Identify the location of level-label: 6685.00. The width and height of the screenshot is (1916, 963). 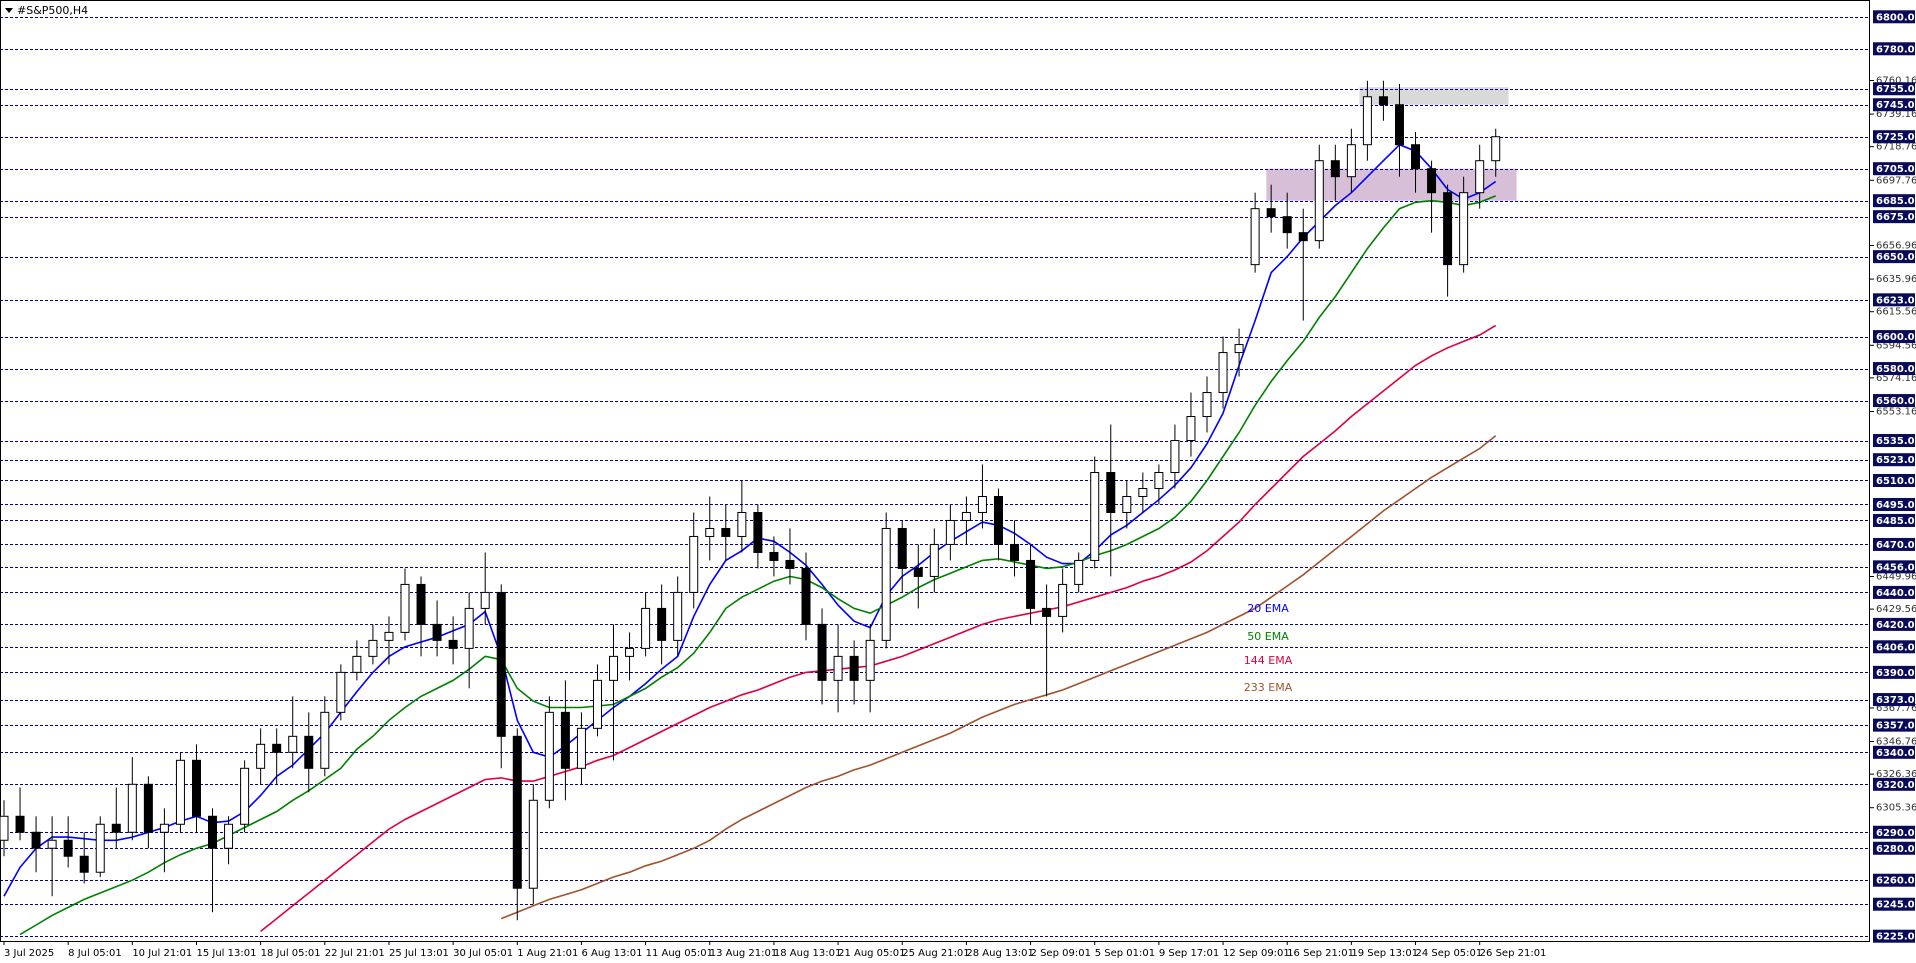
(1896, 201).